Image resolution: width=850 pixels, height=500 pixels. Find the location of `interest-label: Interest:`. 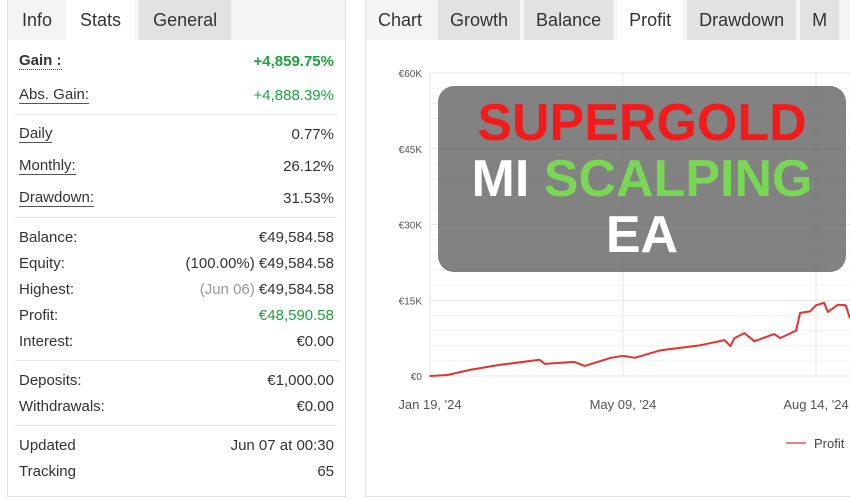

interest-label: Interest: is located at coordinates (46, 341).